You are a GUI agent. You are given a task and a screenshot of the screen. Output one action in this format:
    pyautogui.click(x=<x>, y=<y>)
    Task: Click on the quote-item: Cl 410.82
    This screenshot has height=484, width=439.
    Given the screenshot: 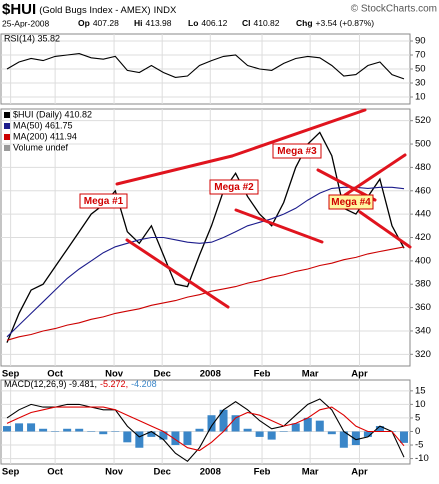 What is the action you would take?
    pyautogui.click(x=261, y=23)
    